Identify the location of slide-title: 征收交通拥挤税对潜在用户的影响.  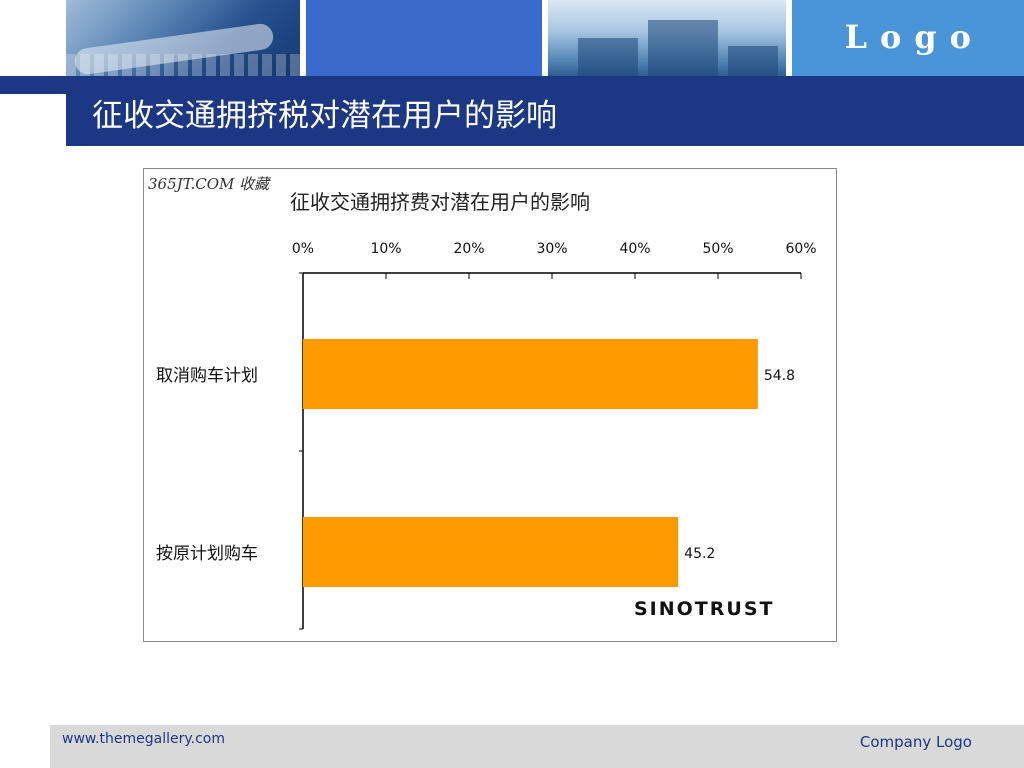
(324, 116).